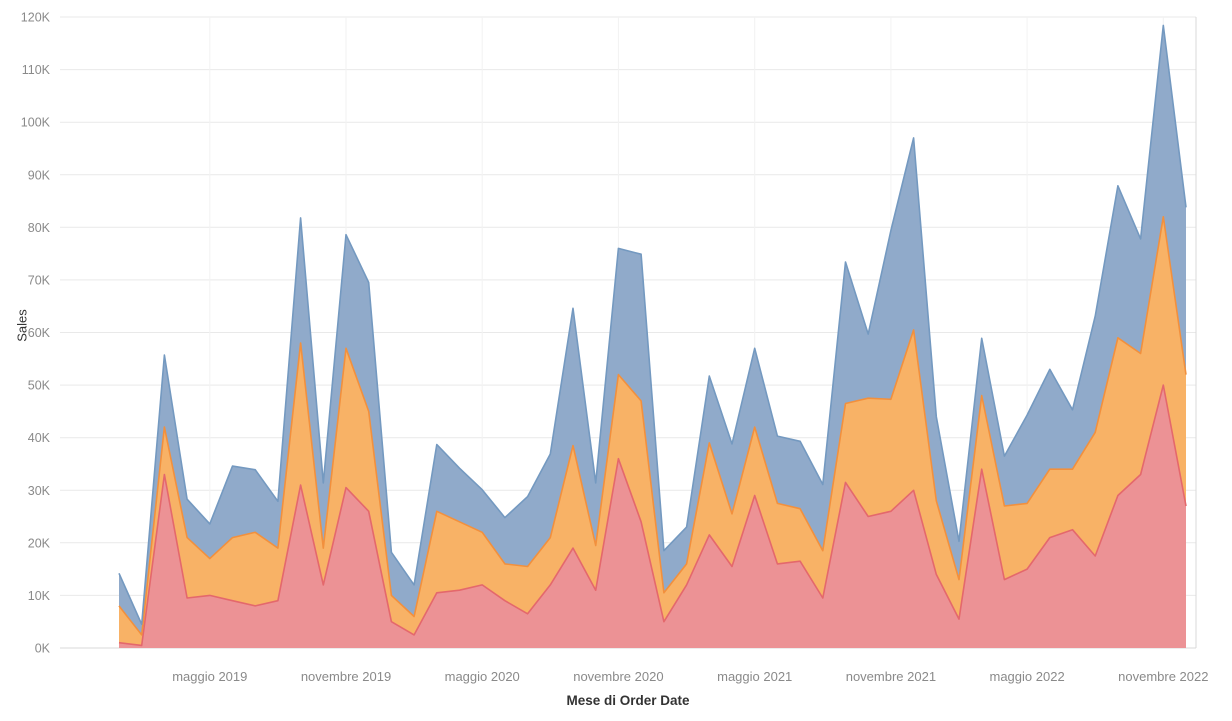 This screenshot has width=1232, height=721. I want to click on y-tick-label: 40K, so click(39, 438).